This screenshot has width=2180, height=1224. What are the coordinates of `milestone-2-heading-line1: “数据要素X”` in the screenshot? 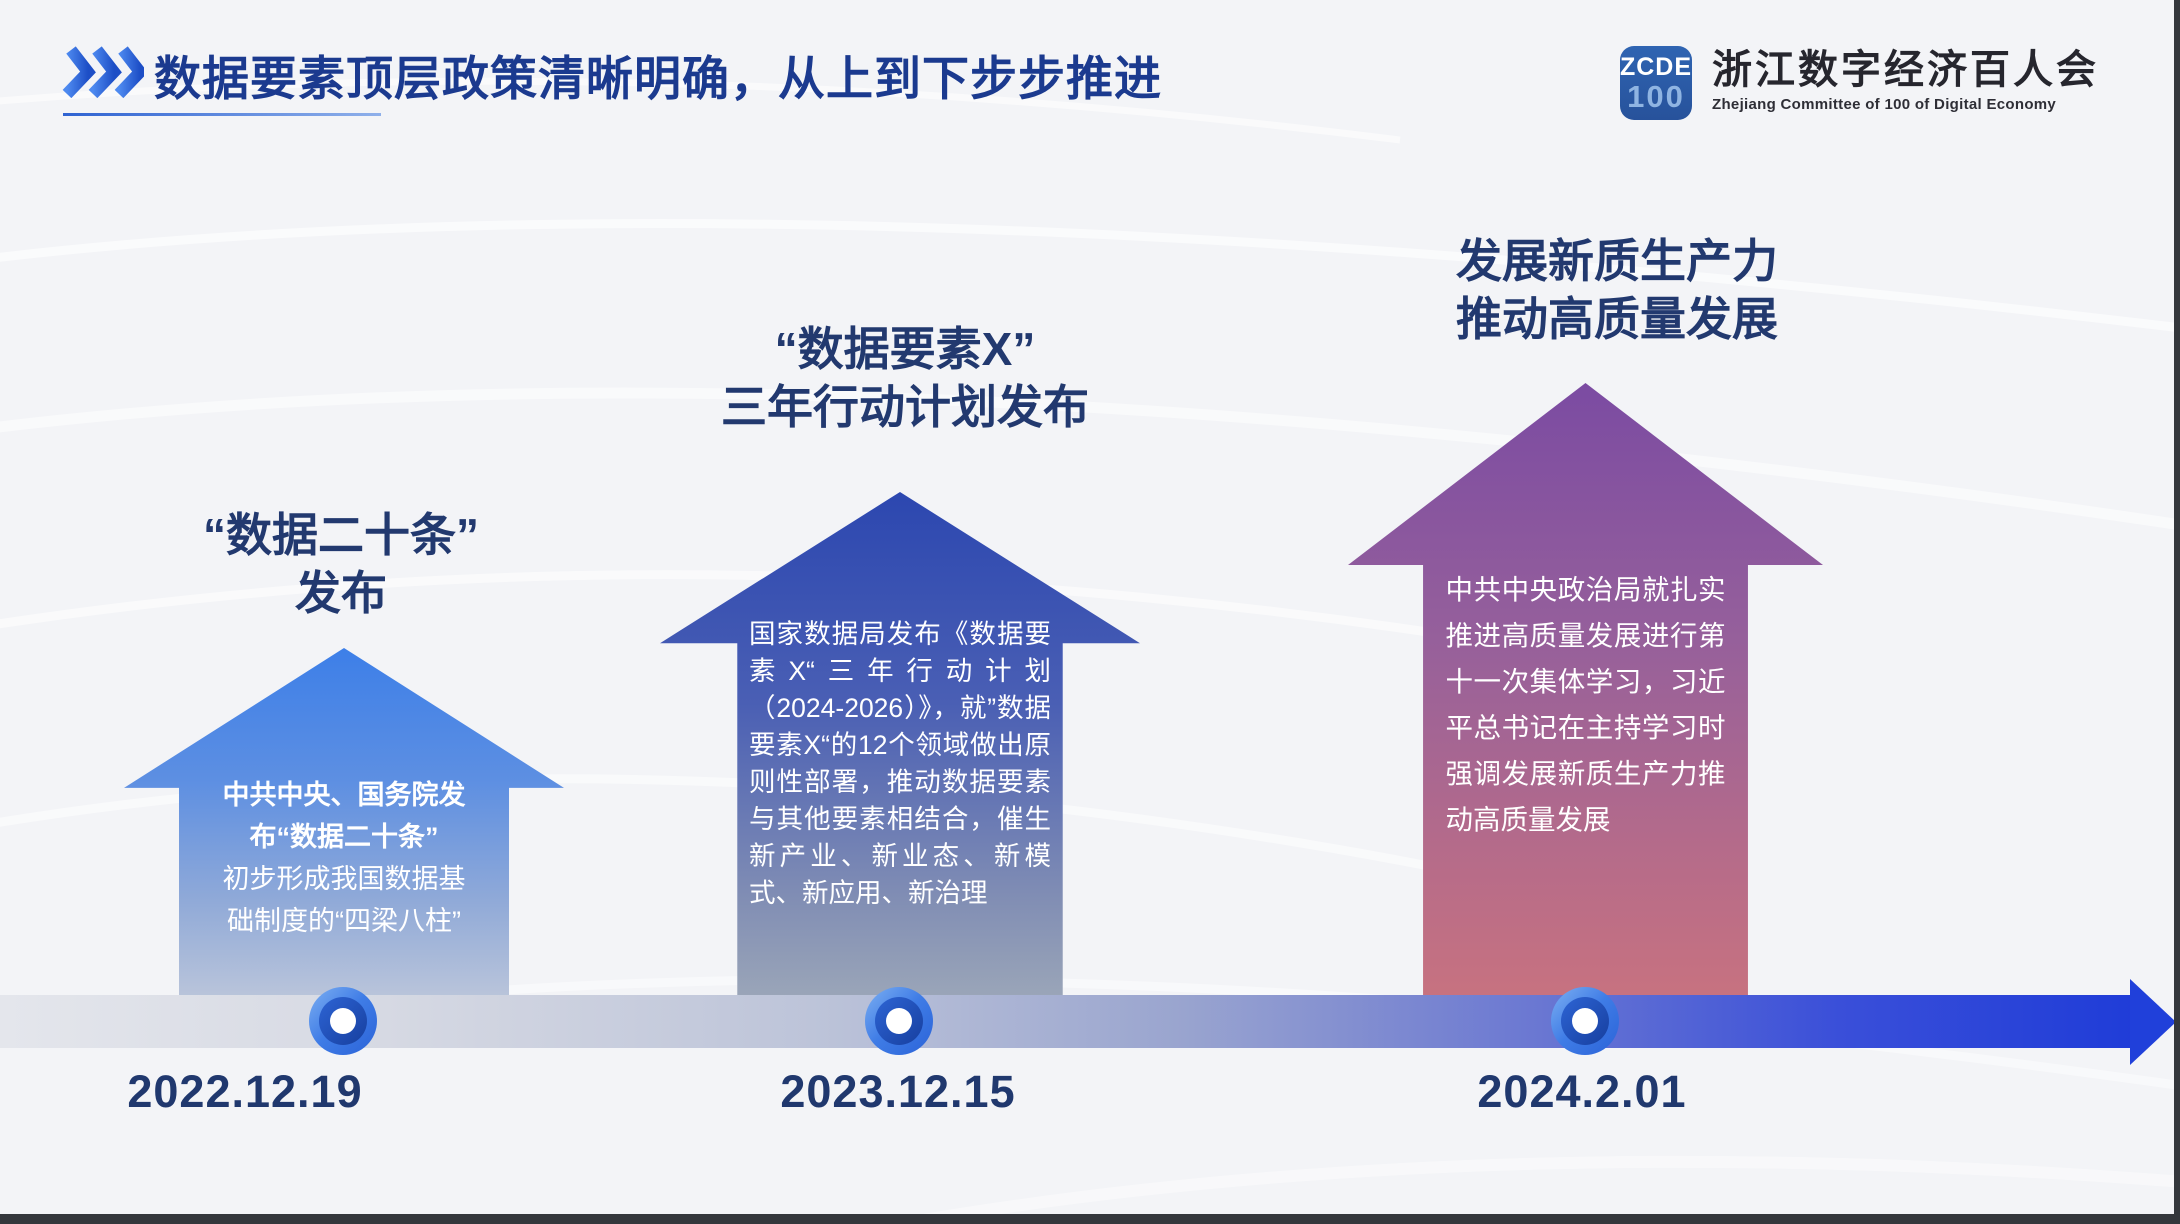 It's located at (905, 349).